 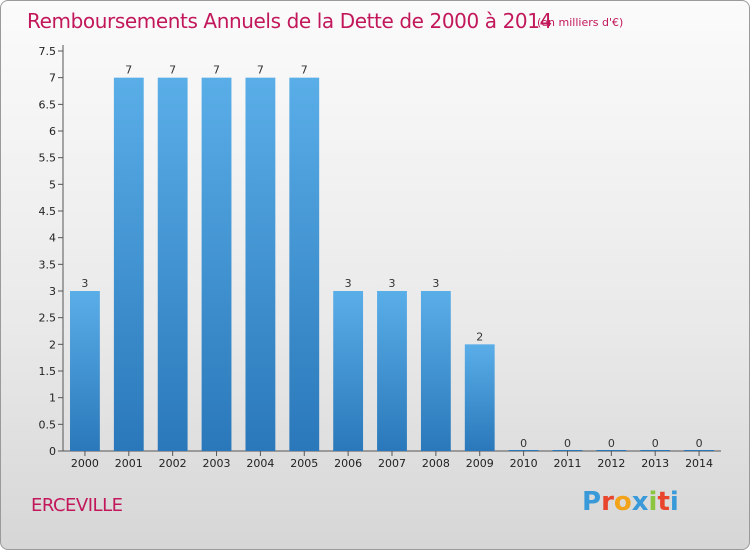 What do you see at coordinates (48, 318) in the screenshot?
I see `y-tick-label: 2.5` at bounding box center [48, 318].